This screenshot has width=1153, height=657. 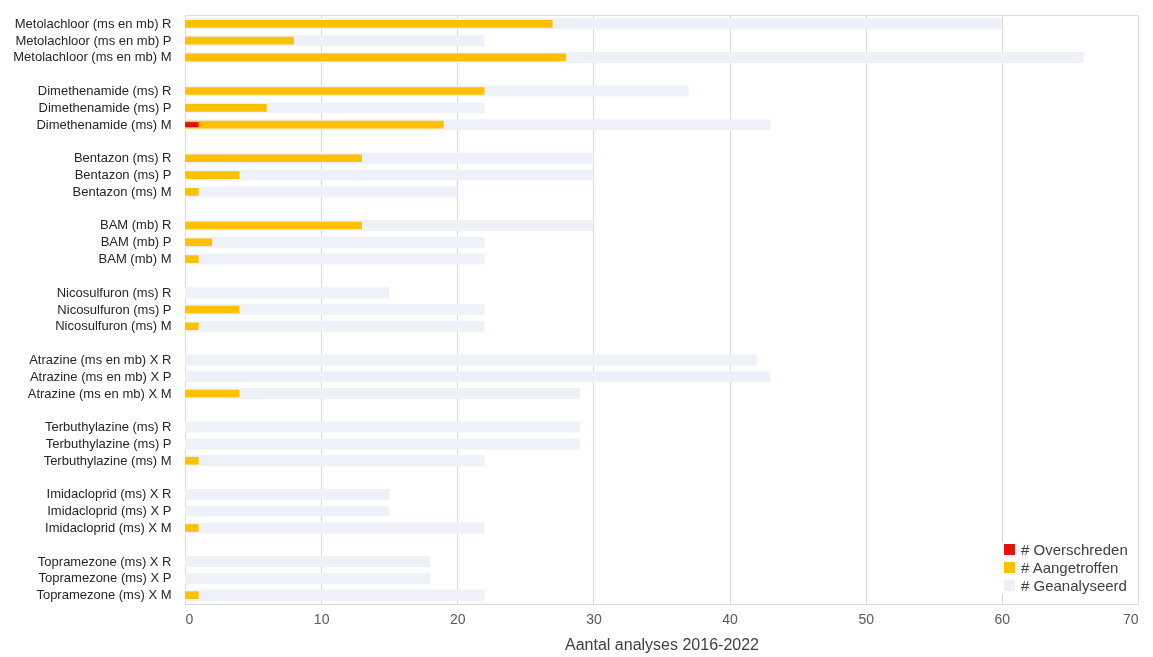 What do you see at coordinates (594, 618) in the screenshot?
I see `x-tick-label: 30` at bounding box center [594, 618].